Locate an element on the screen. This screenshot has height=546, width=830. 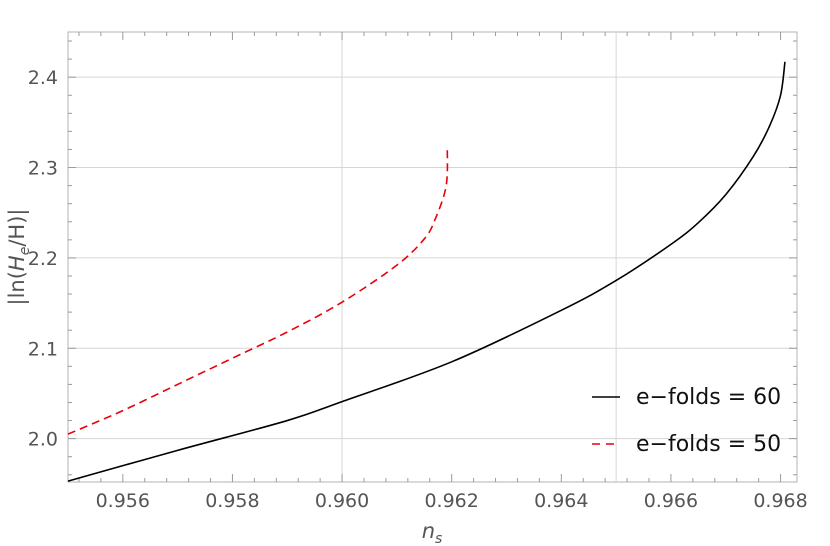
legend-label-1: e−folds = 60 is located at coordinates (708, 397).